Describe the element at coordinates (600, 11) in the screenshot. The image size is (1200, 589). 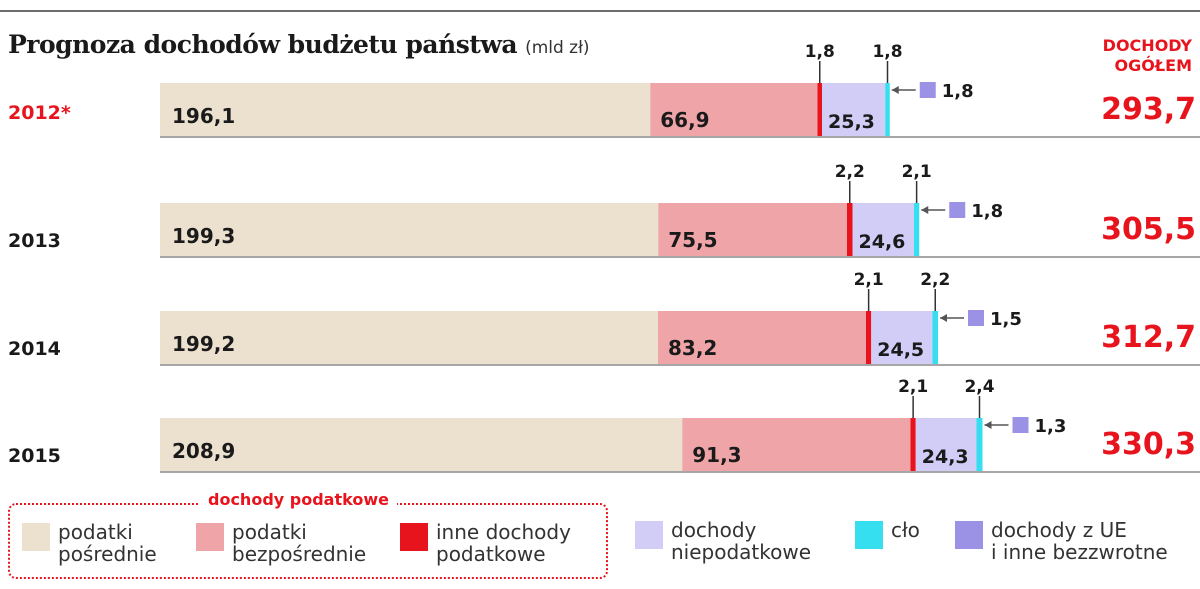
I see `top-rule` at that location.